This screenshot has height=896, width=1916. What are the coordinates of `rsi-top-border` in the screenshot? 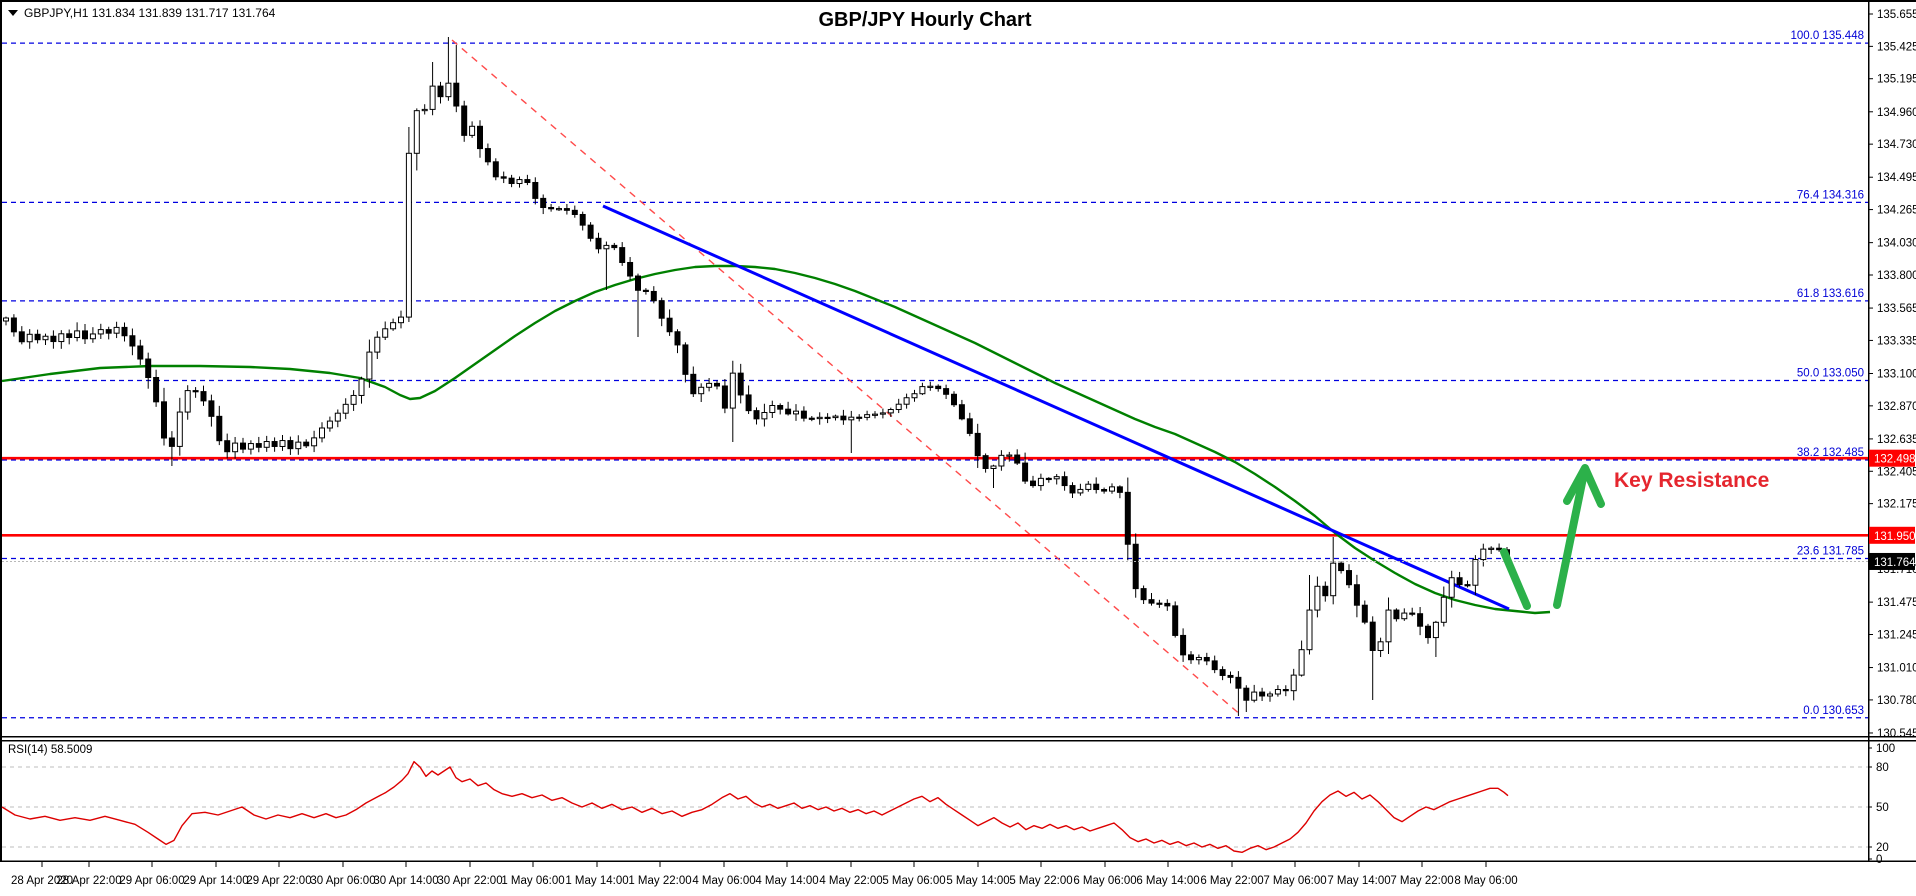 It's located at (959, 741).